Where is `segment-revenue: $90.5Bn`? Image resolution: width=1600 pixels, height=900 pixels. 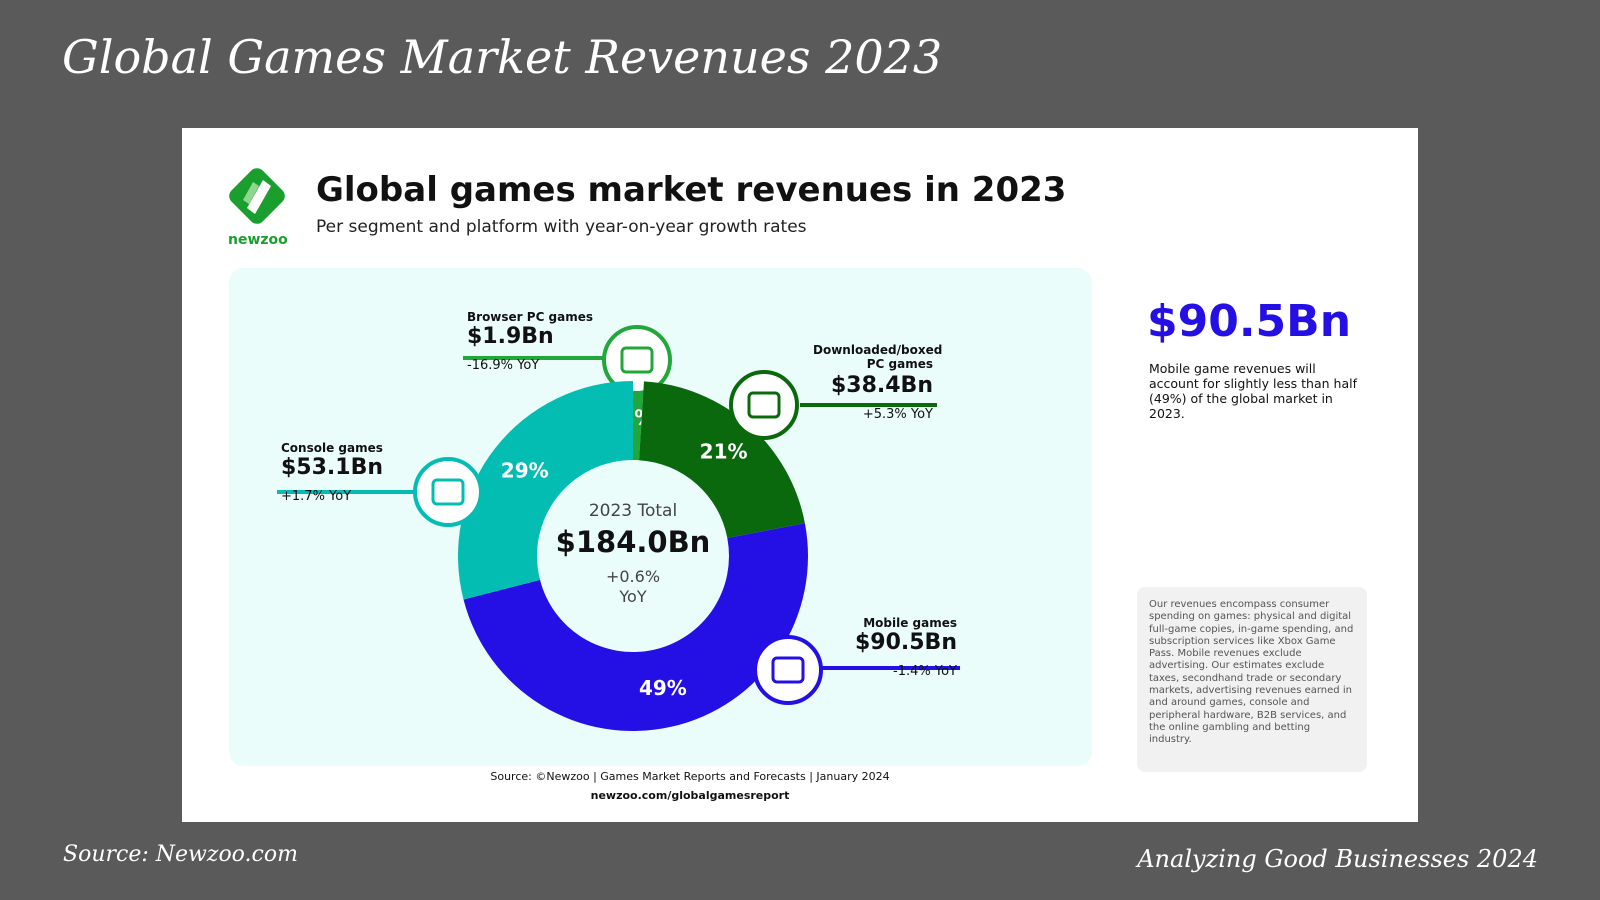 segment-revenue: $90.5Bn is located at coordinates (905, 642).